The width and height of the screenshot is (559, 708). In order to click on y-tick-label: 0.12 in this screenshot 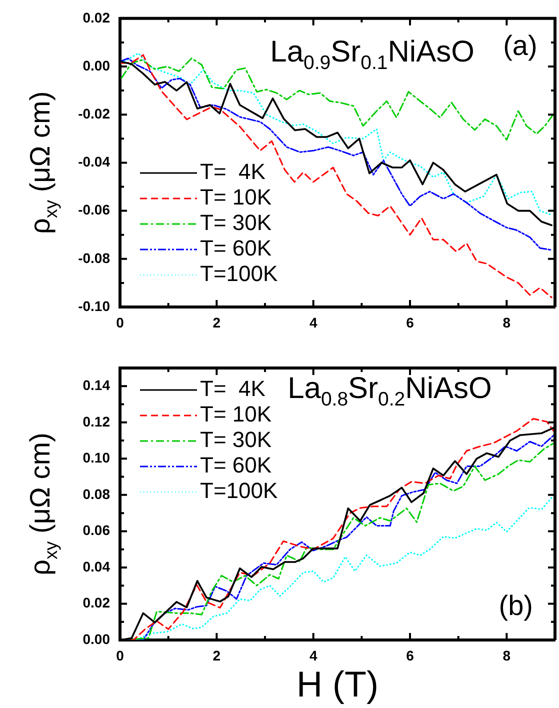, I will do `click(96, 421)`.